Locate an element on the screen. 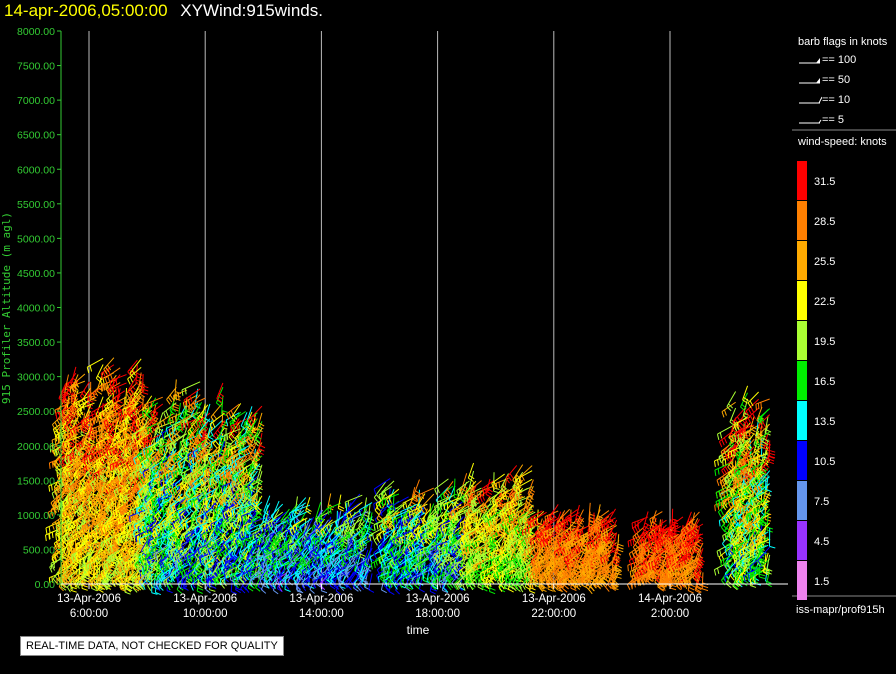  y-tick-label-6: 3000.00 is located at coordinates (36, 378).